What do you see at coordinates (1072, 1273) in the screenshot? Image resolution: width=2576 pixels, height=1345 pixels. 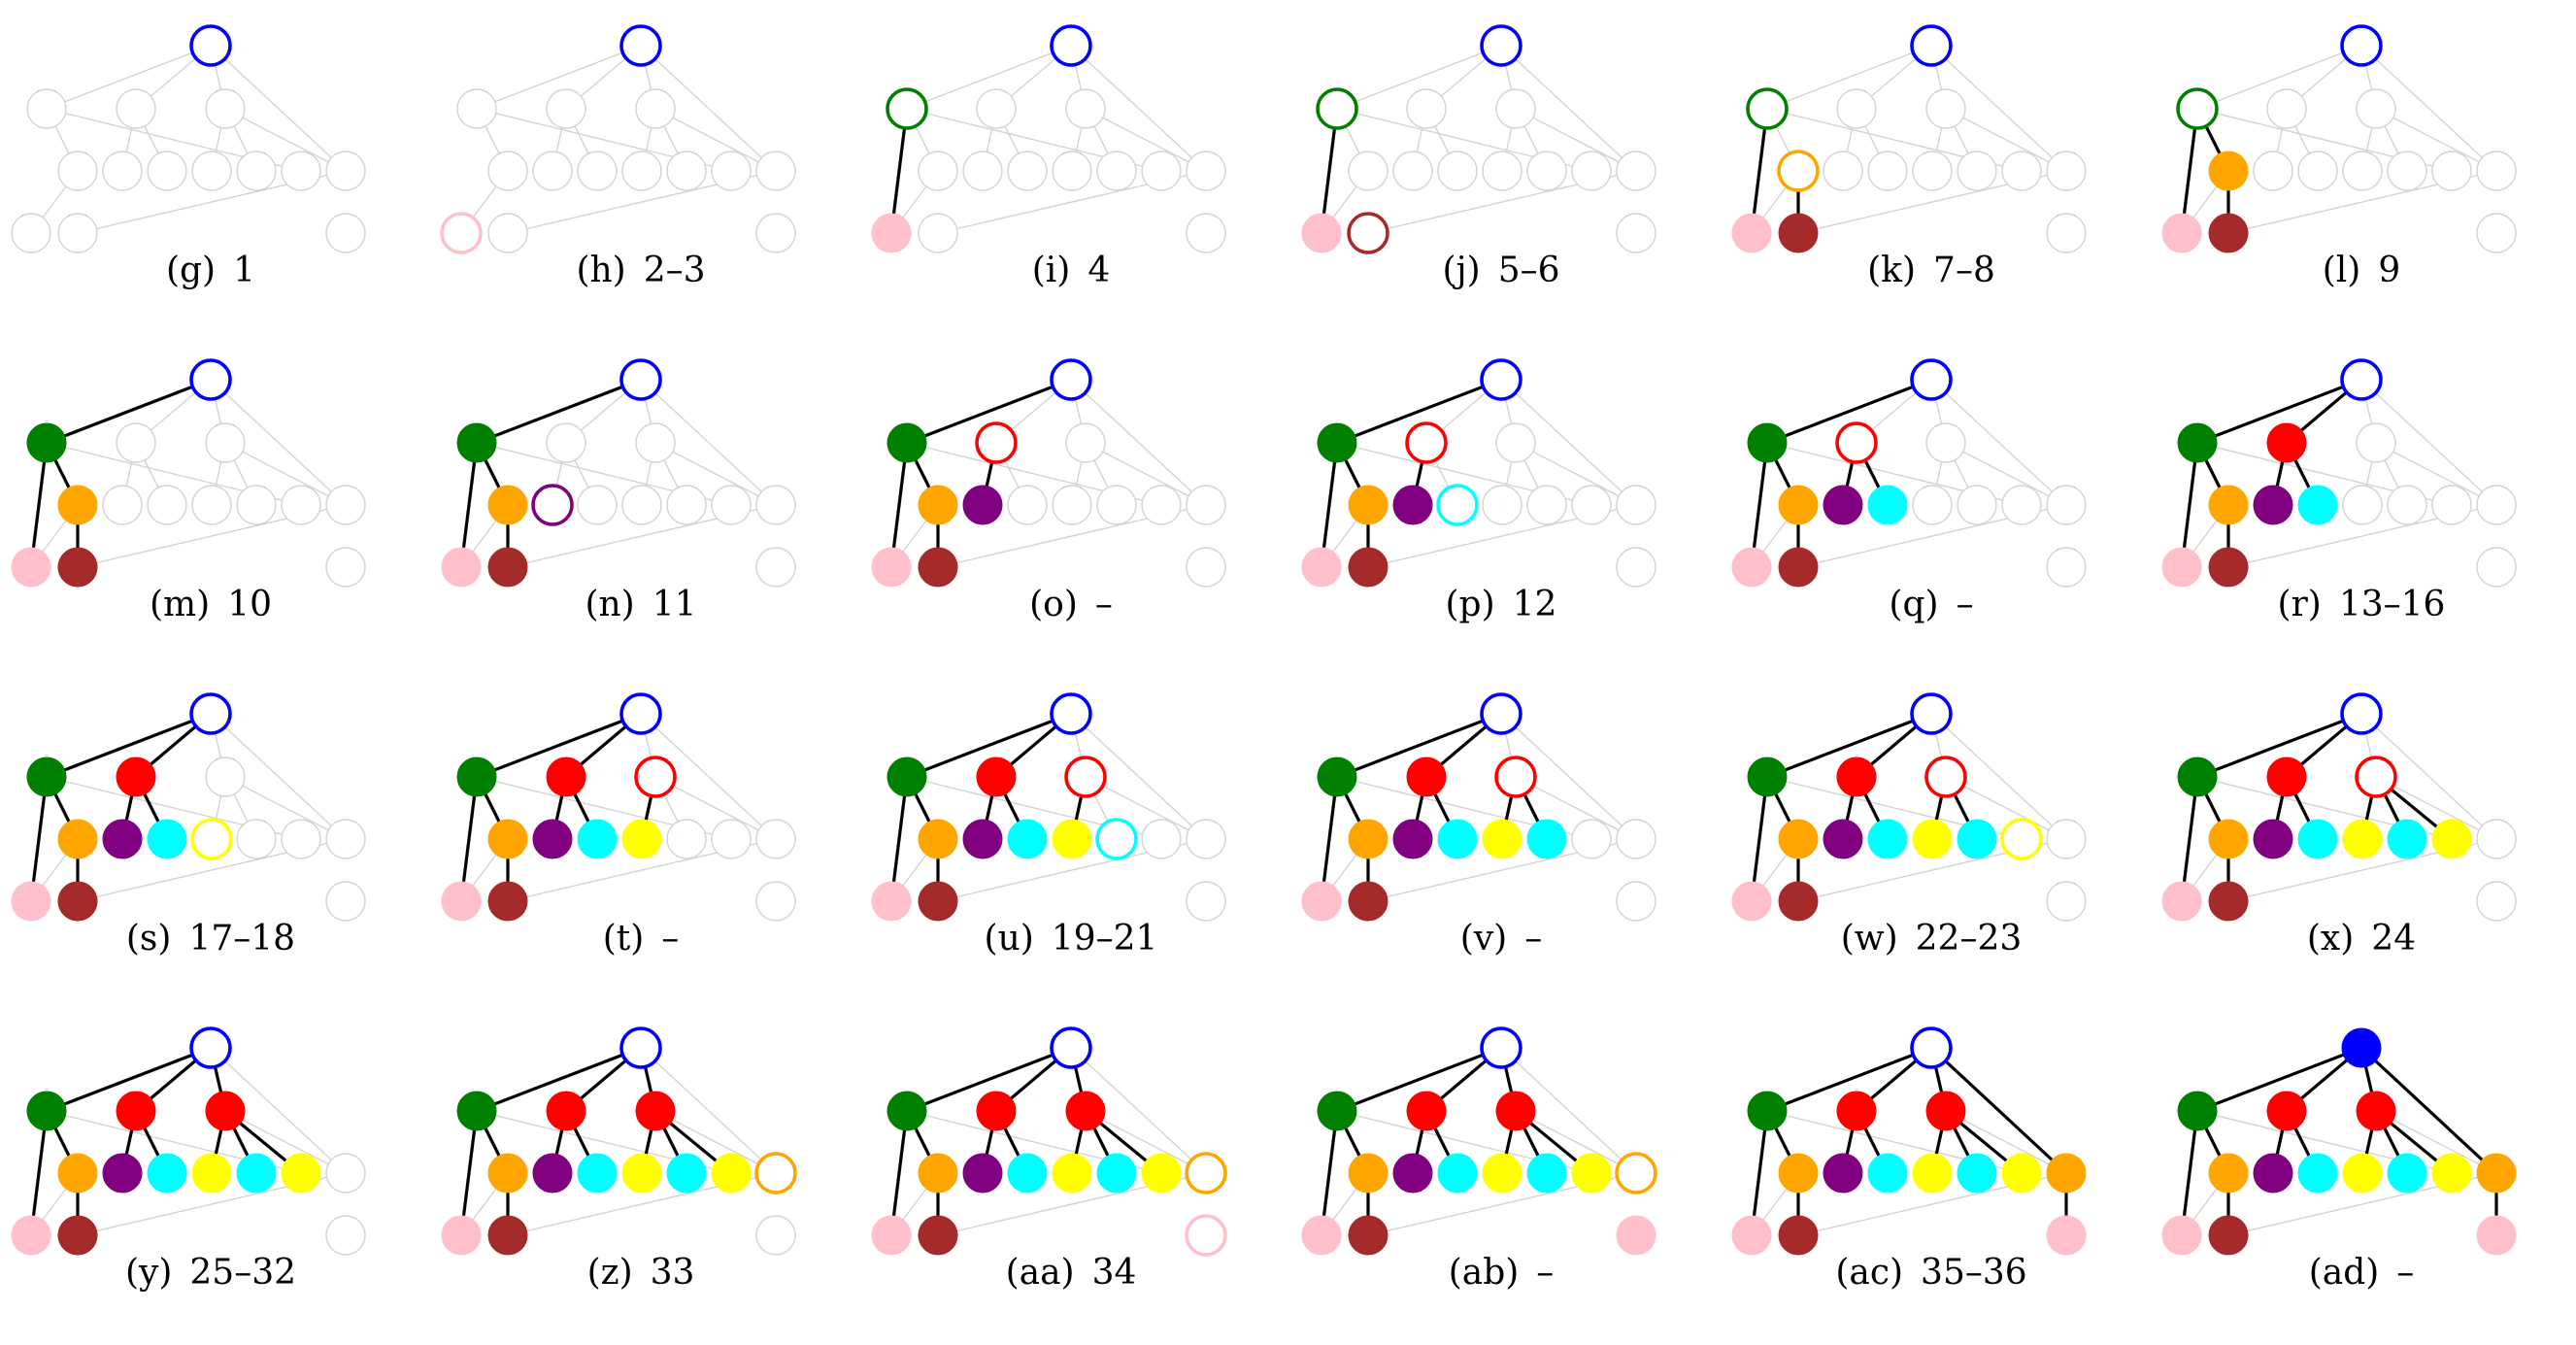 I see `panel-caption: (aa) 34` at bounding box center [1072, 1273].